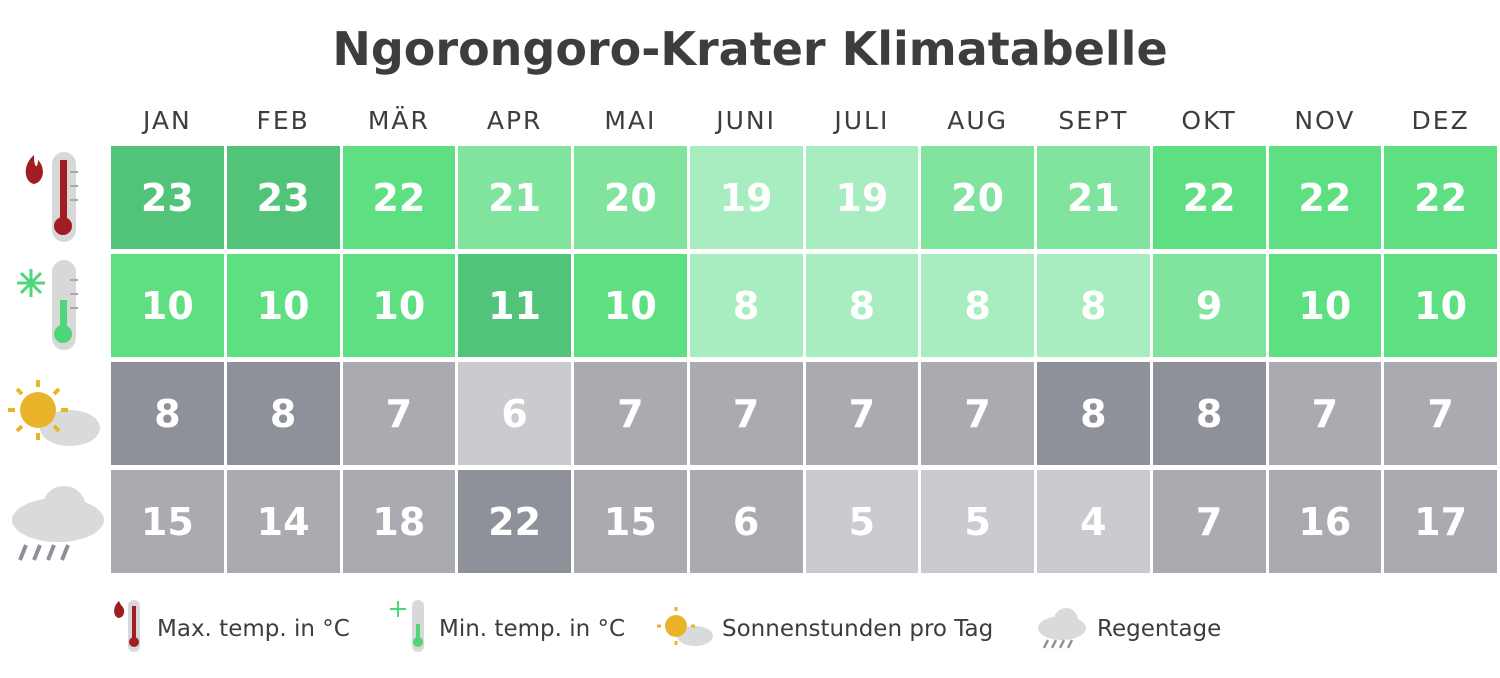 Image resolution: width=1500 pixels, height=678 pixels. What do you see at coordinates (1209, 120) in the screenshot?
I see `month-label: OKT` at bounding box center [1209, 120].